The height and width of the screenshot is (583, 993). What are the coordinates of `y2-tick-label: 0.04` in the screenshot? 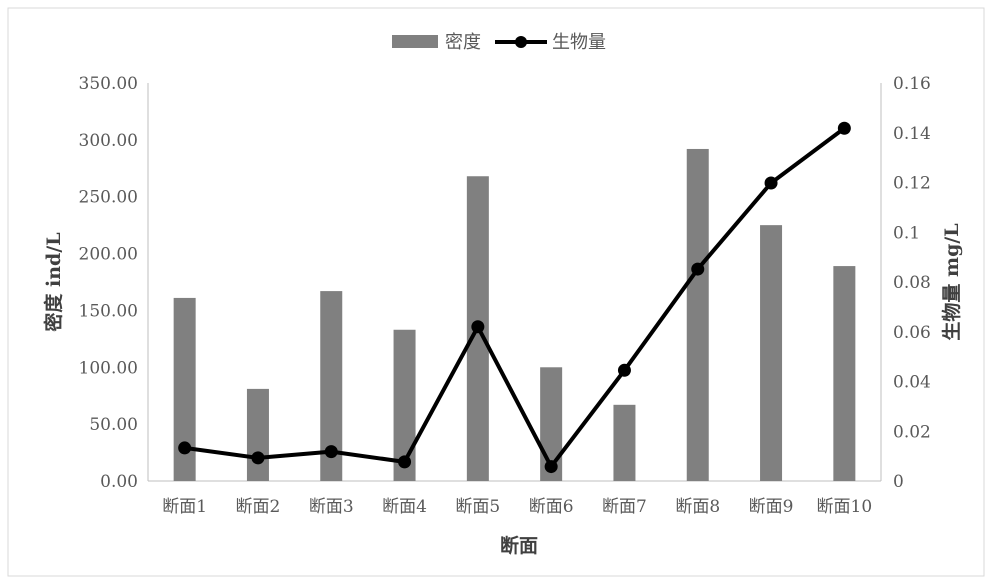 It's located at (912, 383).